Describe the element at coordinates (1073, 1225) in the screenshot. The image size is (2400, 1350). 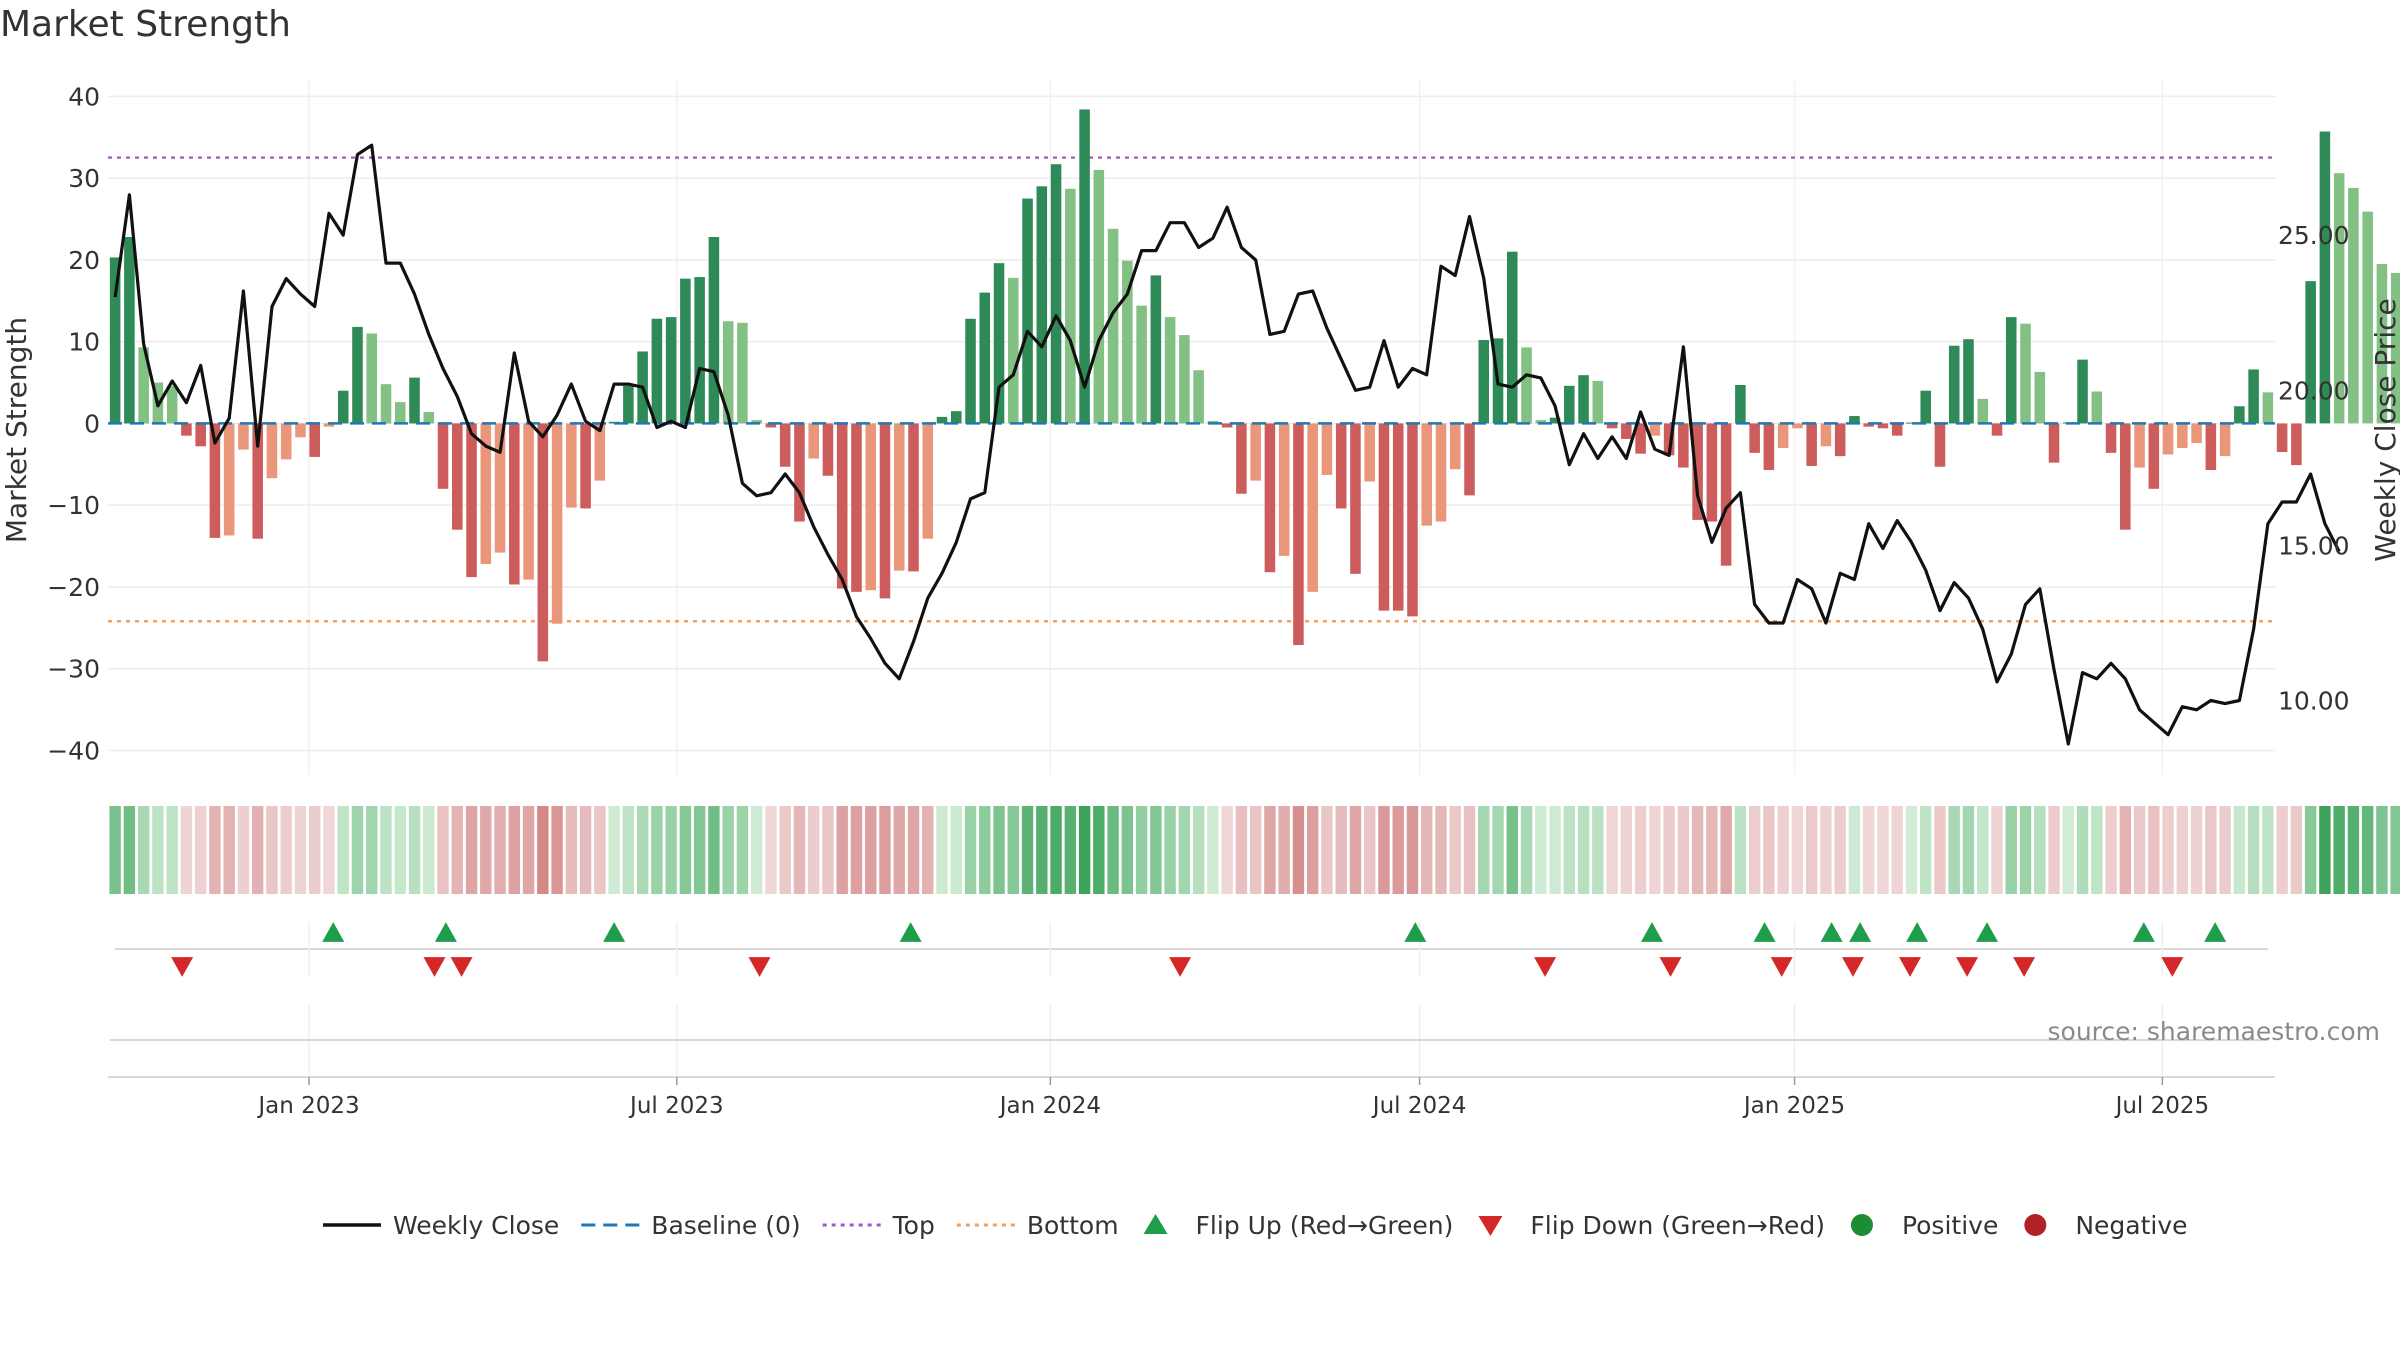
I see `legend-label: Bottom` at that location.